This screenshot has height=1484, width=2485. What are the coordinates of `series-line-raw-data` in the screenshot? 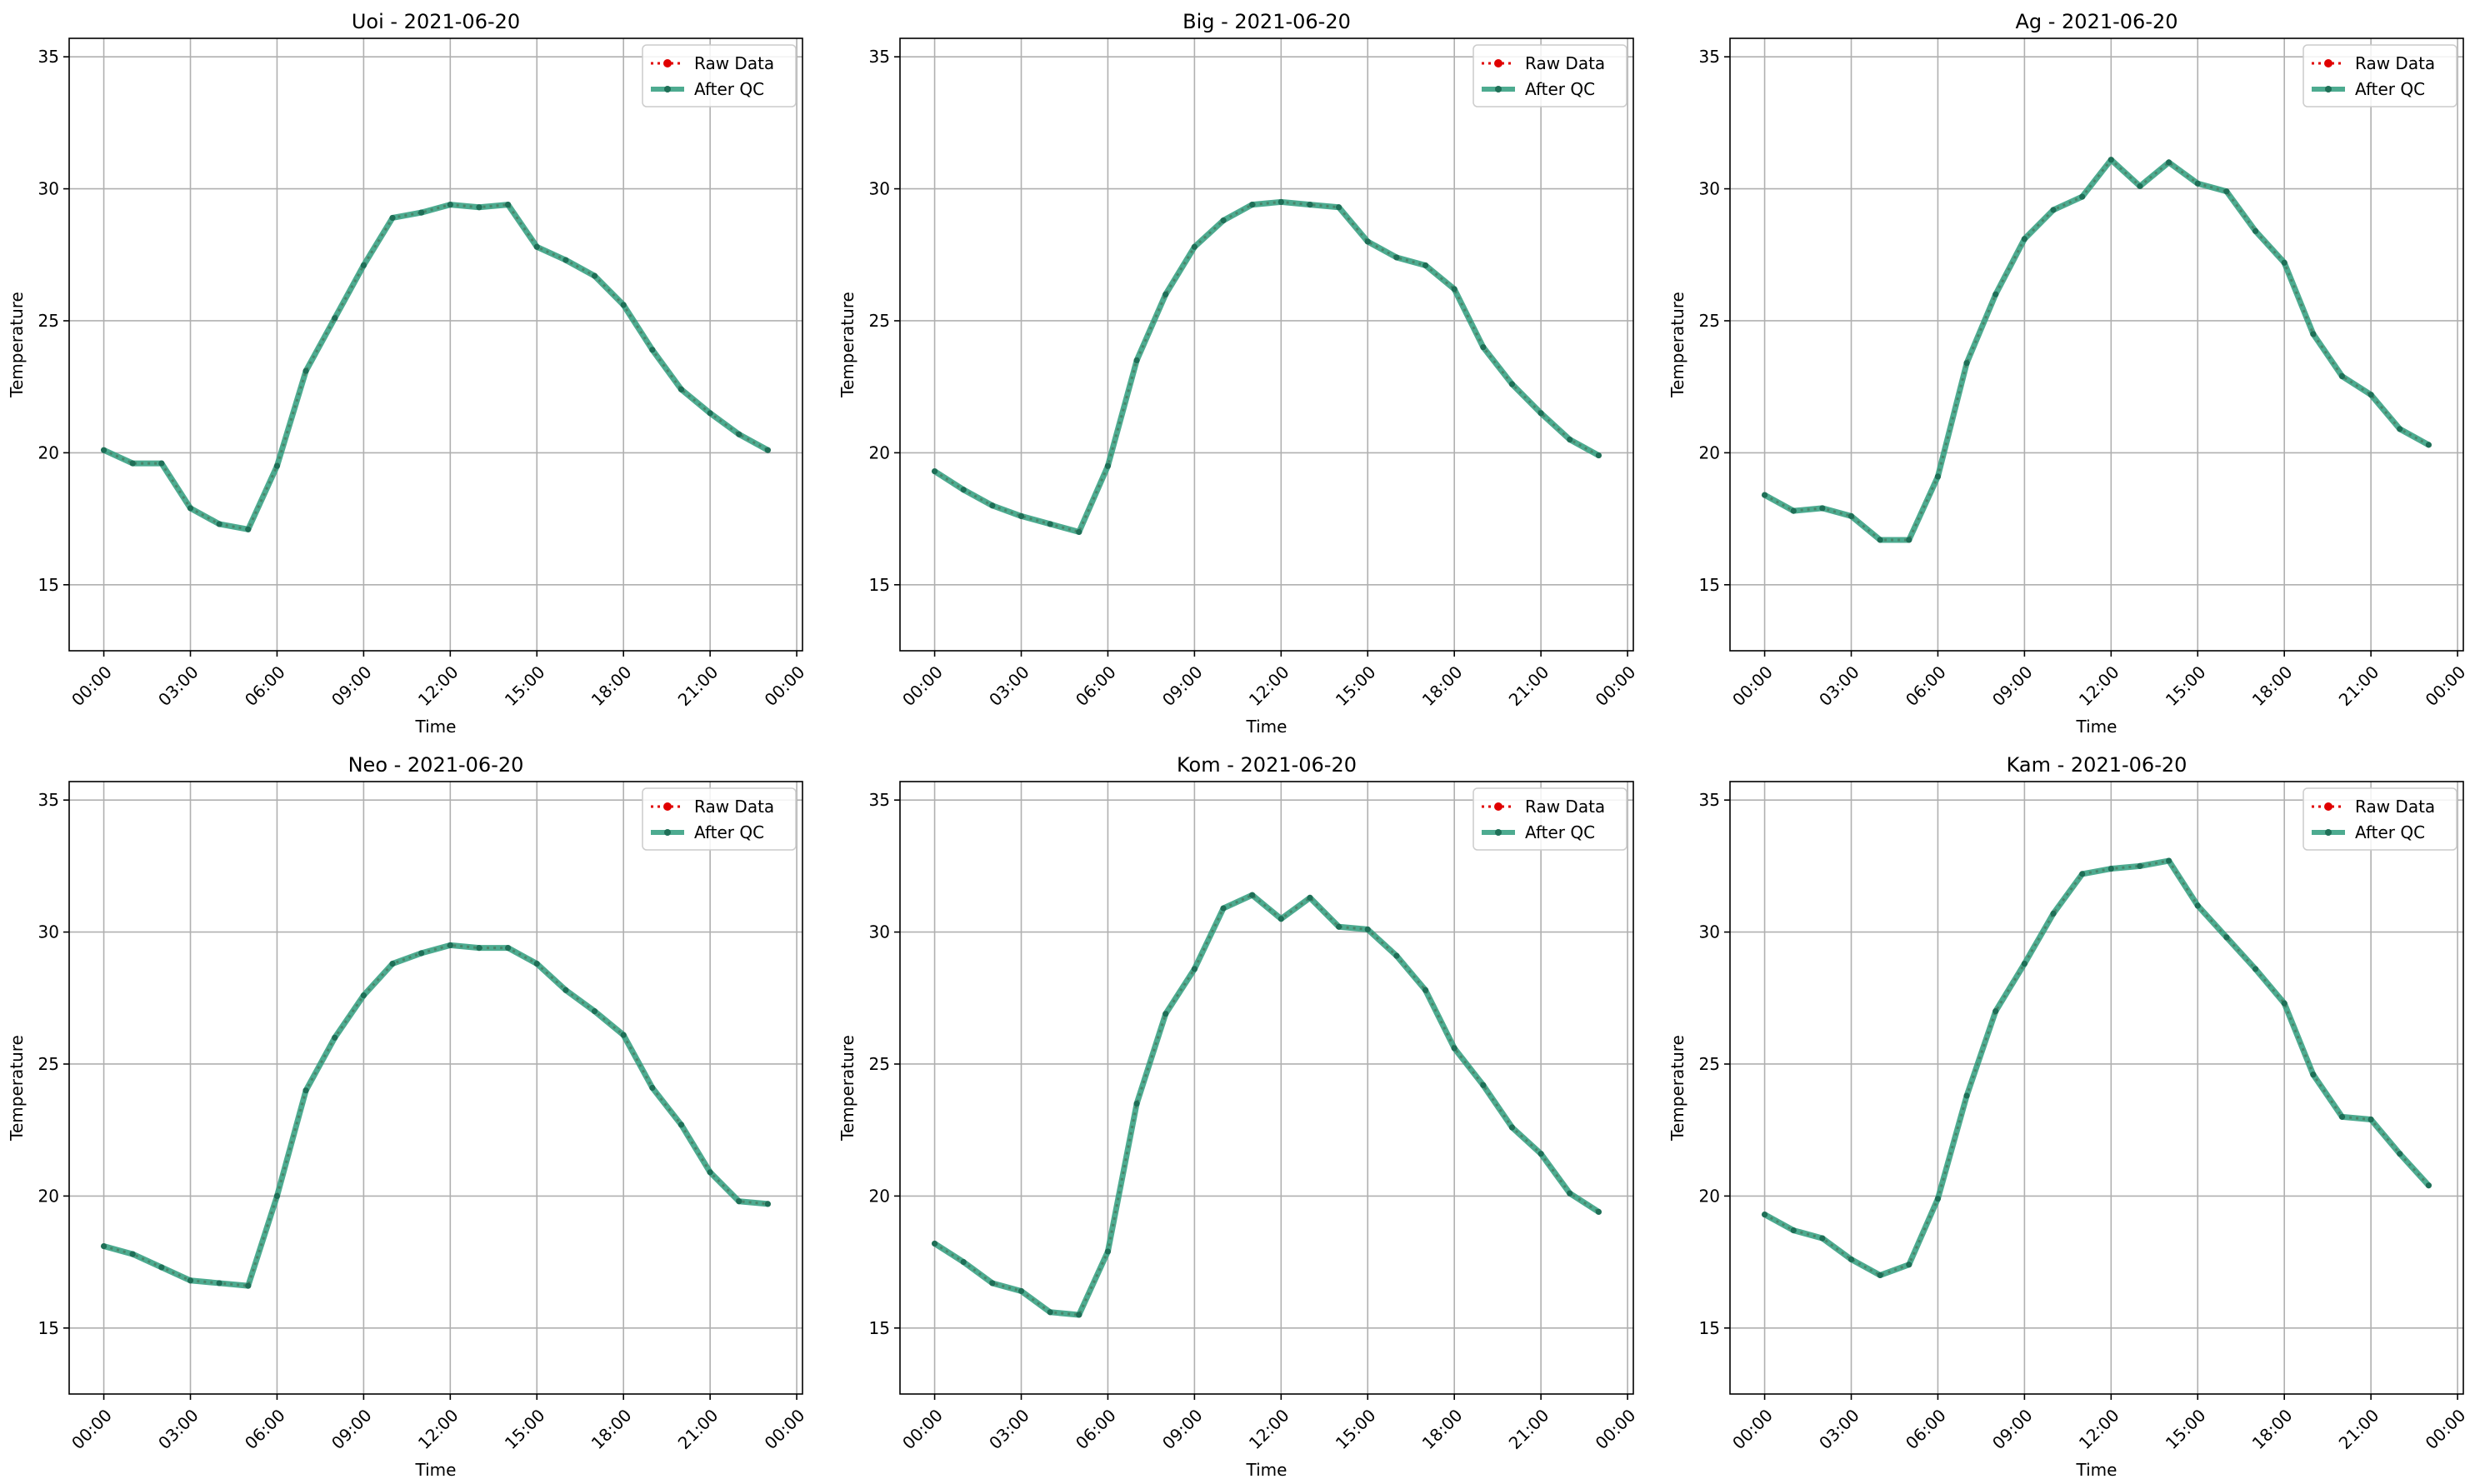 It's located at (436, 1115).